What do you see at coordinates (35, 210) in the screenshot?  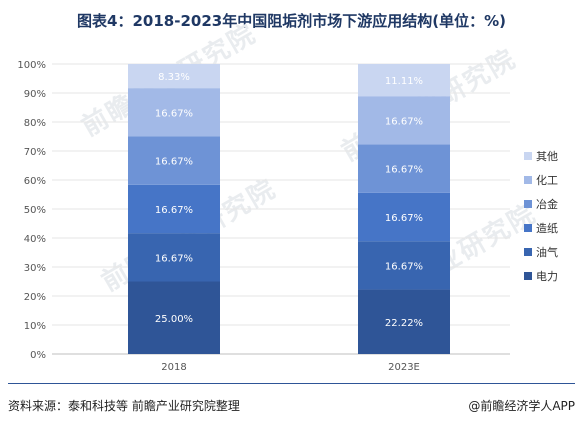 I see `y-tick-label: 50%` at bounding box center [35, 210].